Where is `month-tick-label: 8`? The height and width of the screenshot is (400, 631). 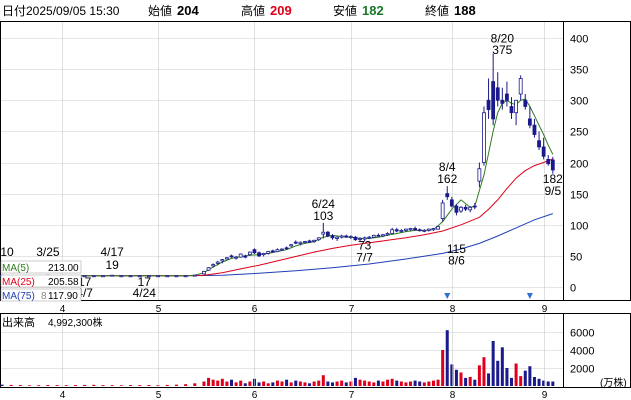 month-tick-label: 8 is located at coordinates (453, 309).